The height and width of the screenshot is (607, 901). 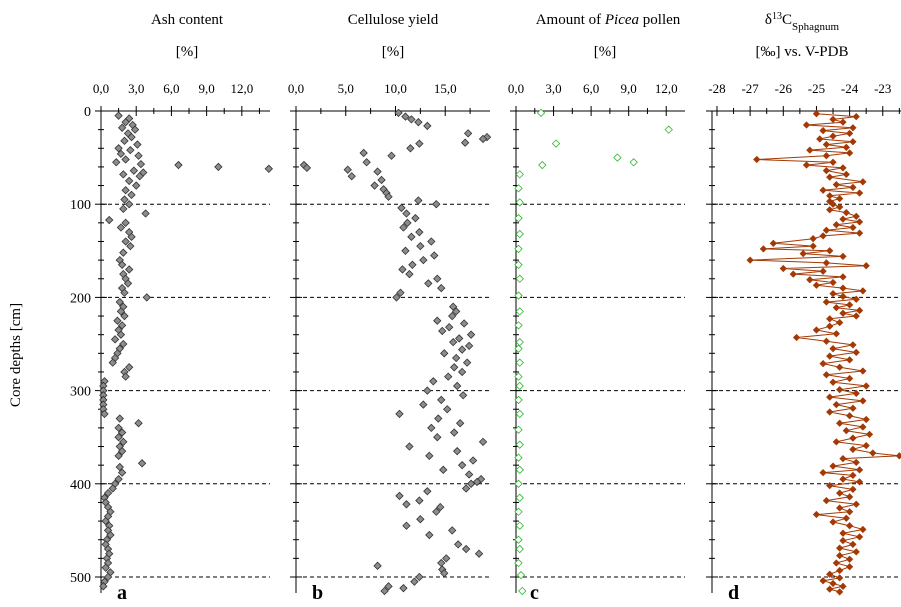 What do you see at coordinates (660, 20) in the screenshot?
I see `panel-c-title-suffix: pollen` at bounding box center [660, 20].